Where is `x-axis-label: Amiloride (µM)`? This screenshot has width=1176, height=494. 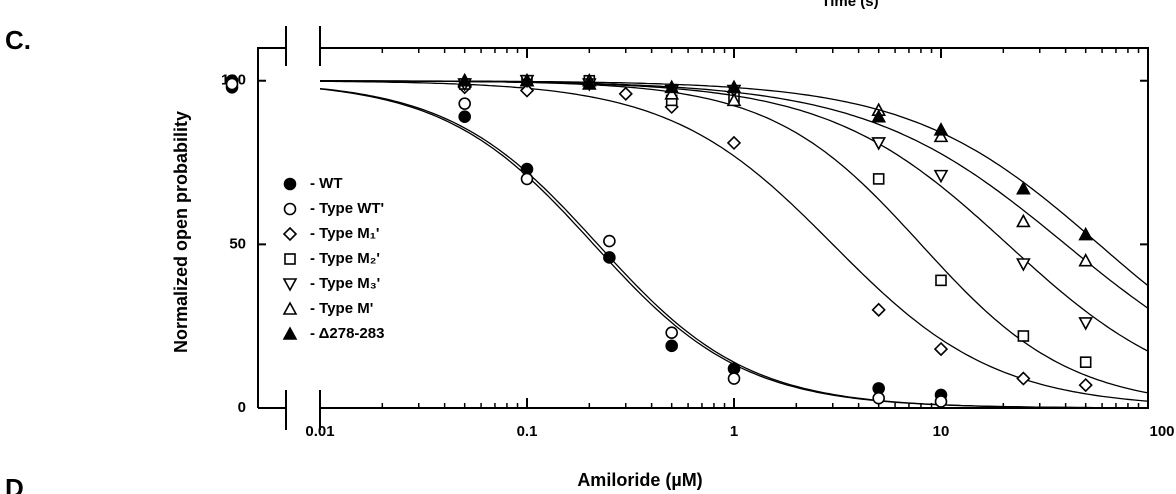 x-axis-label: Amiloride (µM) is located at coordinates (639, 480).